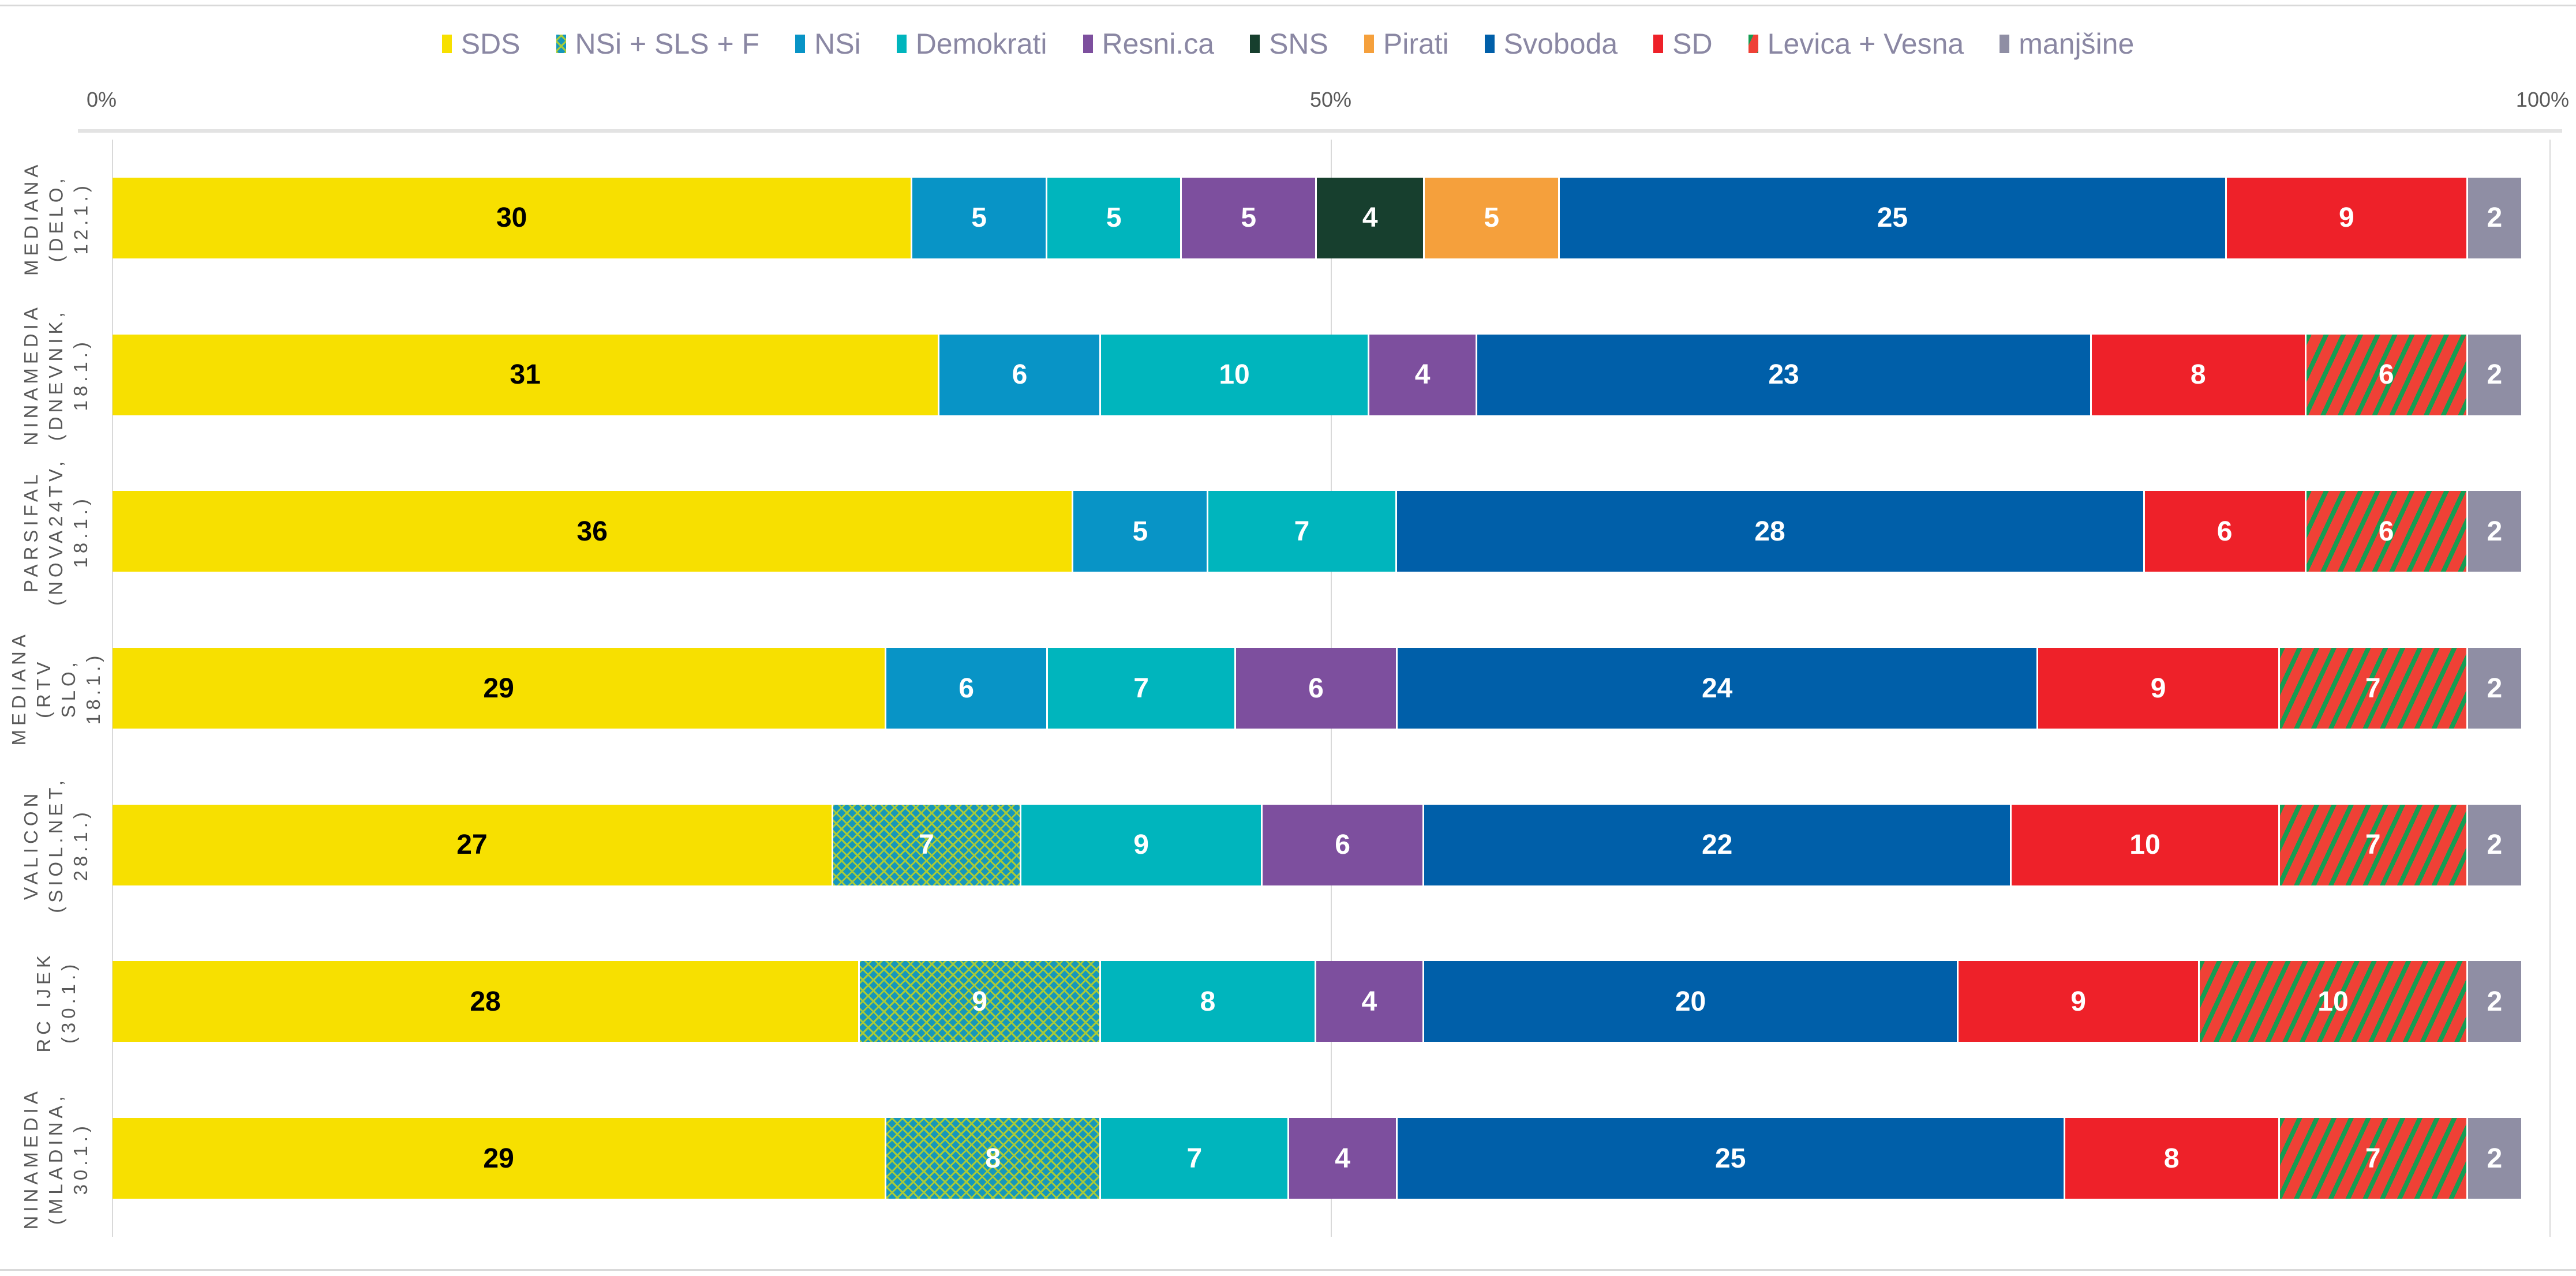 The width and height of the screenshot is (2576, 1276). Describe the element at coordinates (1208, 1001) in the screenshot. I see `segment-demokrati: 8` at that location.